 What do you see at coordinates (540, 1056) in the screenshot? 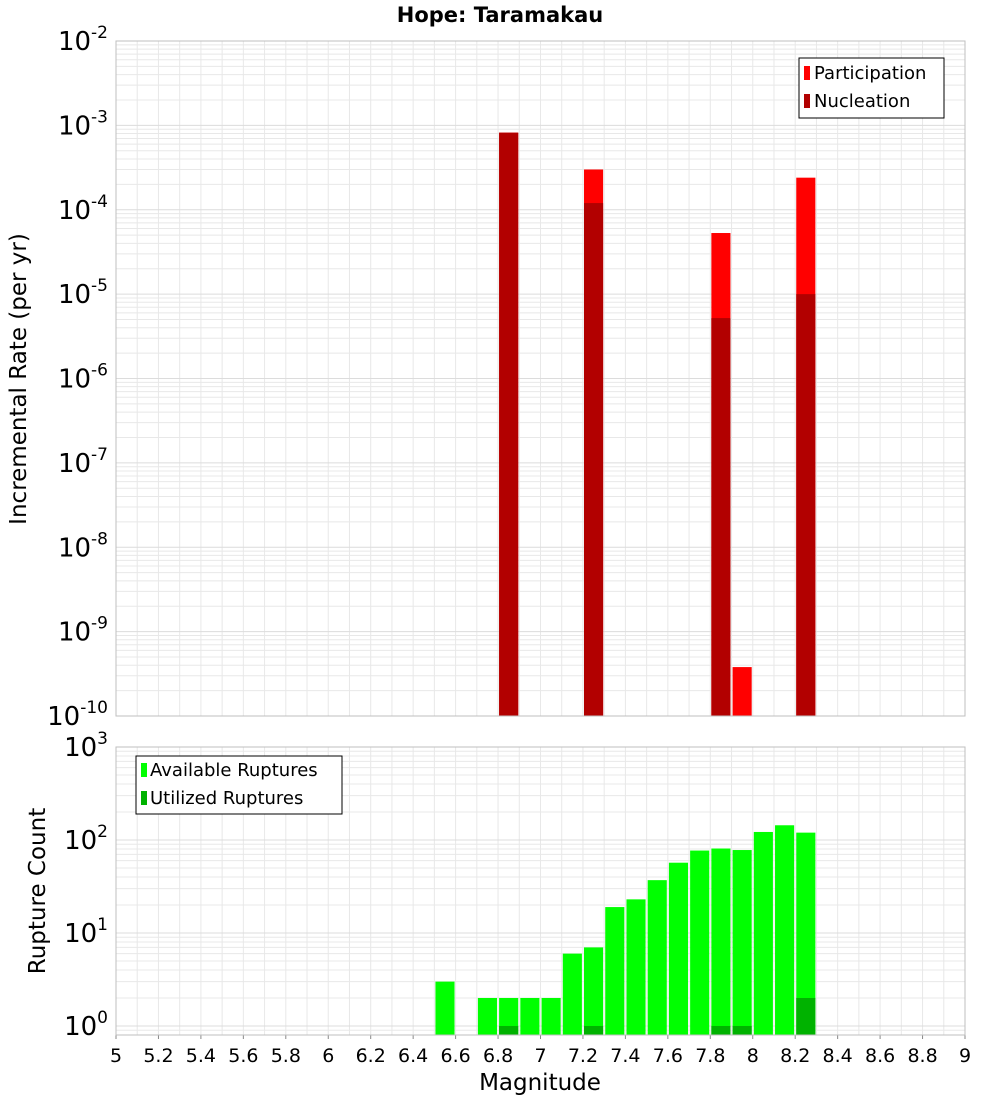
I see `x-tick-label: 7` at bounding box center [540, 1056].